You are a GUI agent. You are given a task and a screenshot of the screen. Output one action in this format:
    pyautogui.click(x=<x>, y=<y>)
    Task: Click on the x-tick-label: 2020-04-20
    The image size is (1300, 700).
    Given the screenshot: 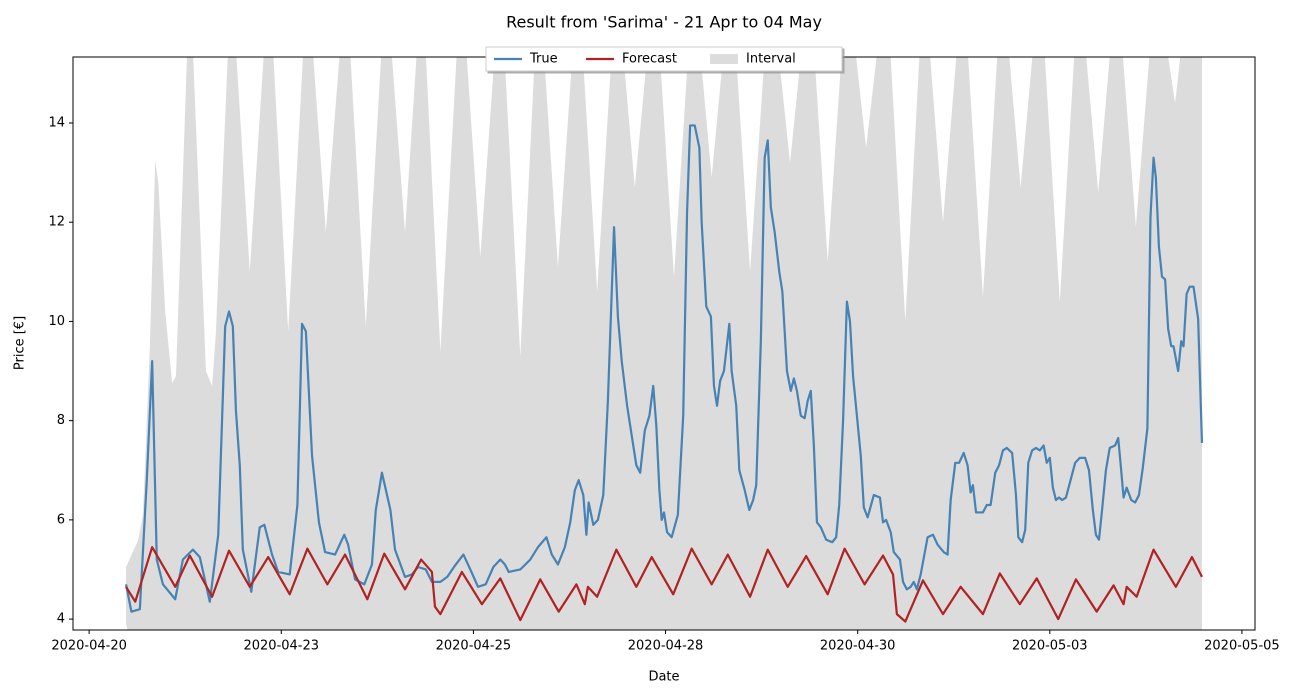 What is the action you would take?
    pyautogui.click(x=89, y=646)
    